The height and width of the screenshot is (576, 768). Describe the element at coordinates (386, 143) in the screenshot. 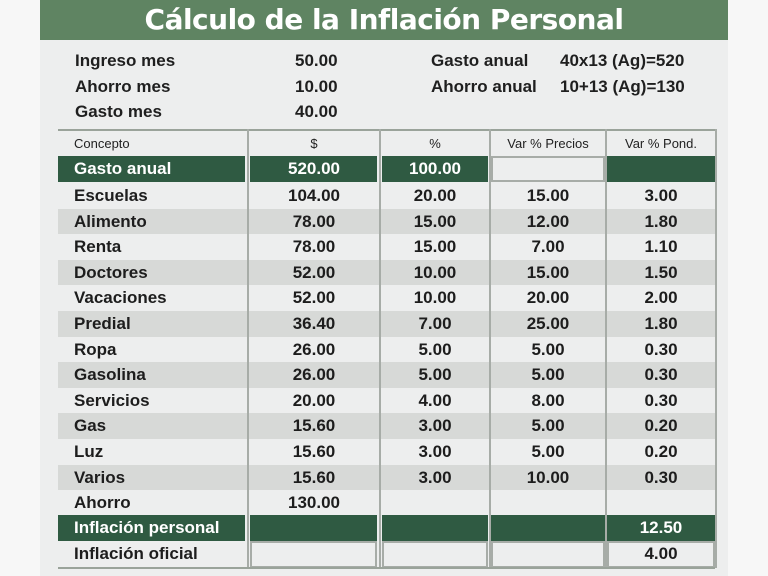

I see `table-header: Concepto $ % Var % Precios Var % Pond.` at that location.